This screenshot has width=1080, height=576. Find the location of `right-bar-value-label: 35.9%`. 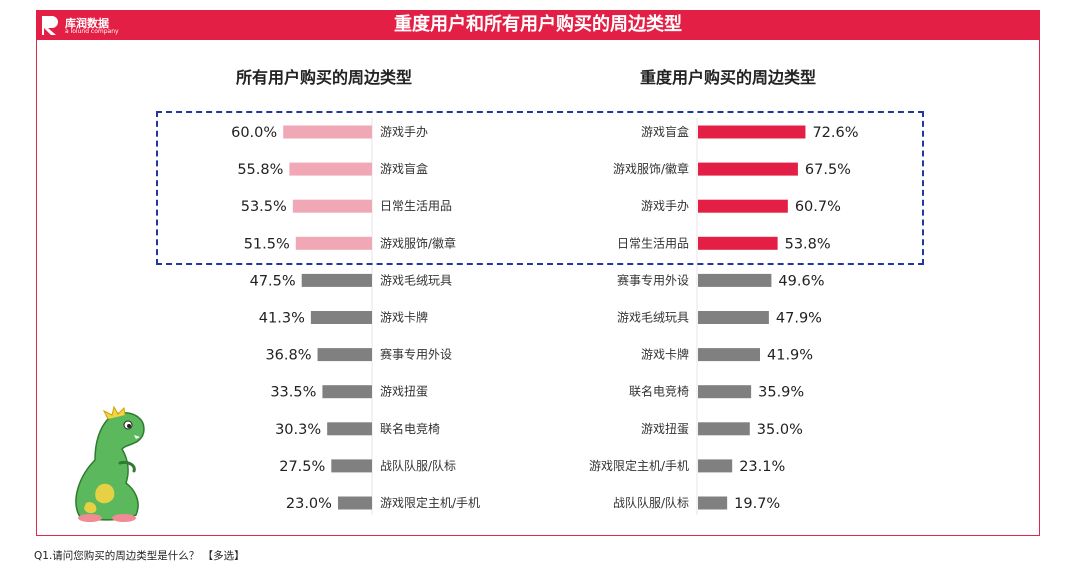

right-bar-value-label: 35.9% is located at coordinates (781, 393).